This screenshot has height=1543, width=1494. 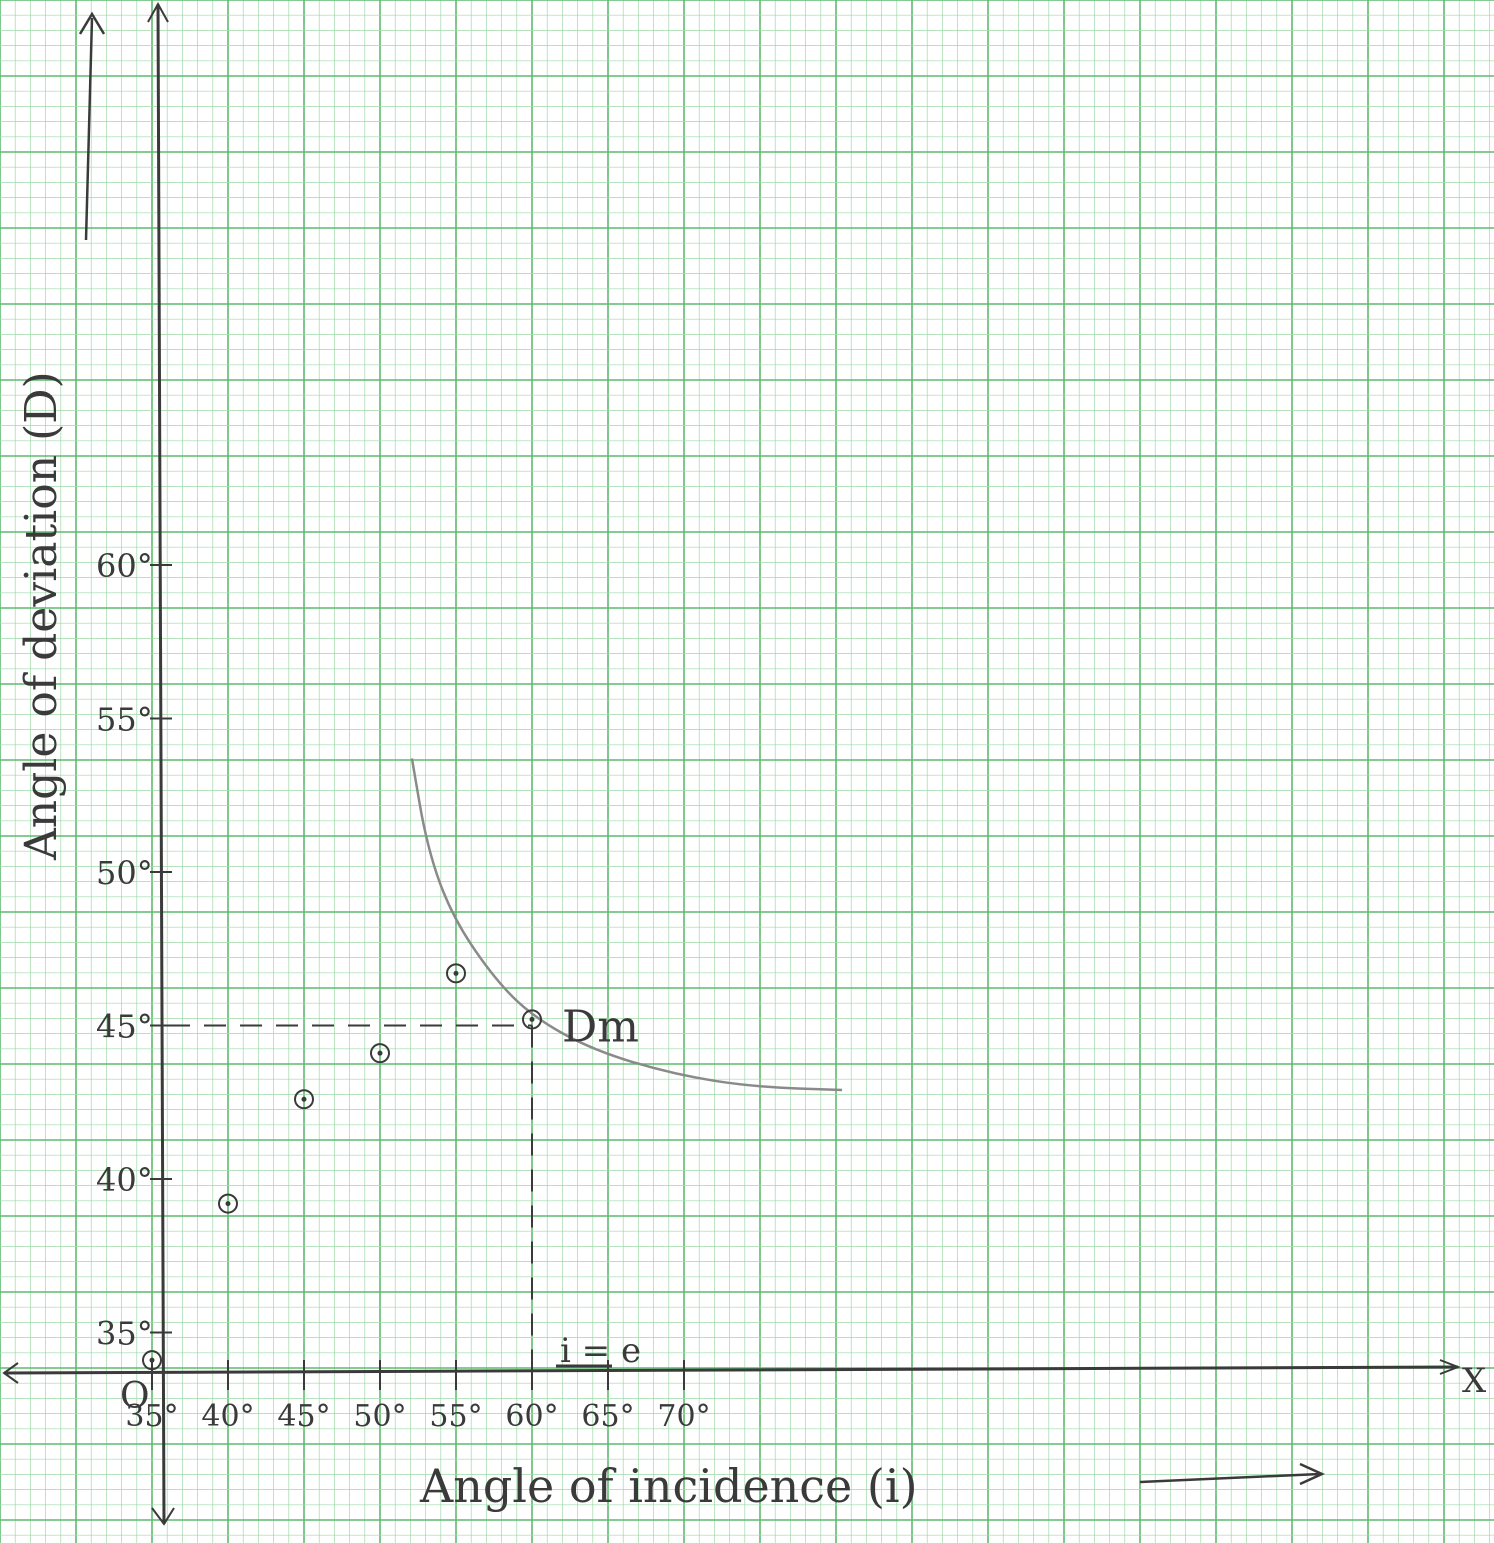 What do you see at coordinates (668, 1486) in the screenshot?
I see `x-axis-title: Angle of incidence (i)` at bounding box center [668, 1486].